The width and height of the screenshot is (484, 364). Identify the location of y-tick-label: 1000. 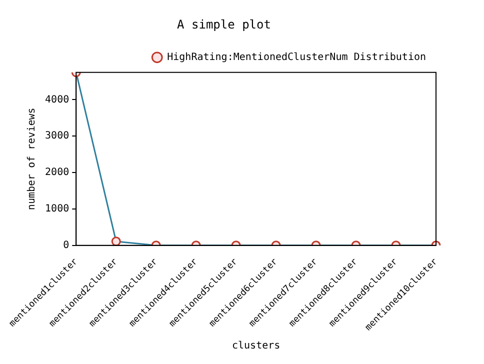
(57, 209).